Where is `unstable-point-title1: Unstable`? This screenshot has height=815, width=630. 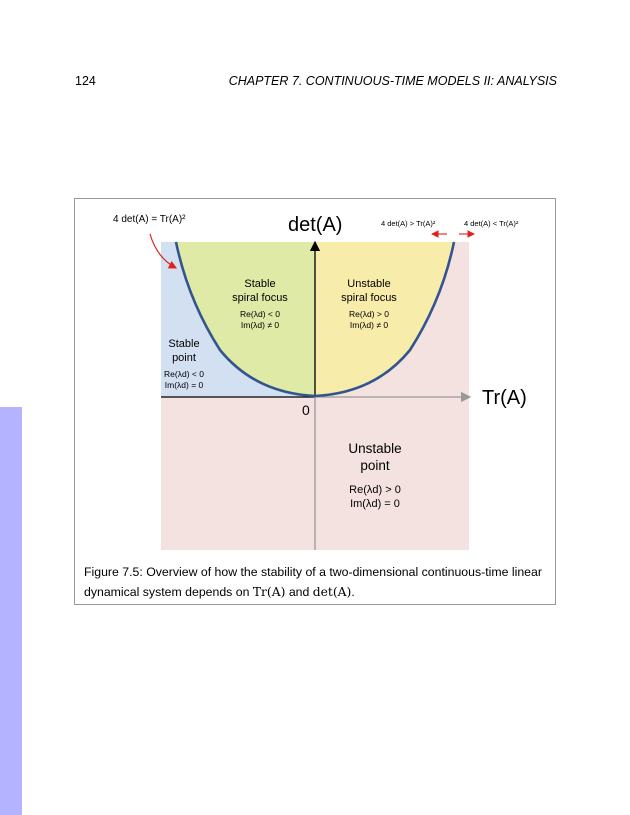 unstable-point-title1: Unstable is located at coordinates (374, 448).